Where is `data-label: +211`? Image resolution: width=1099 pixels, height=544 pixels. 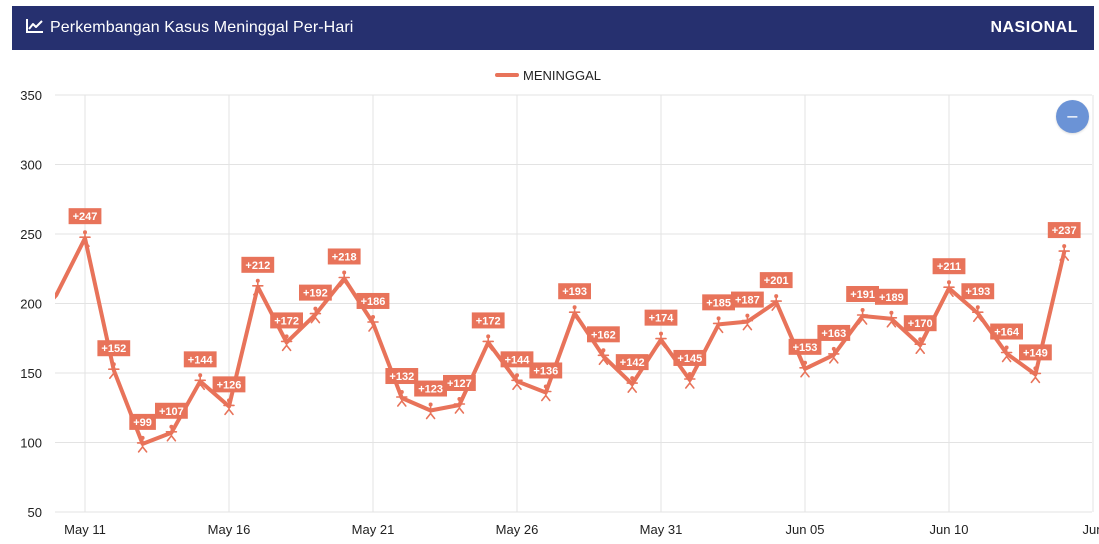
data-label: +211 is located at coordinates (949, 267).